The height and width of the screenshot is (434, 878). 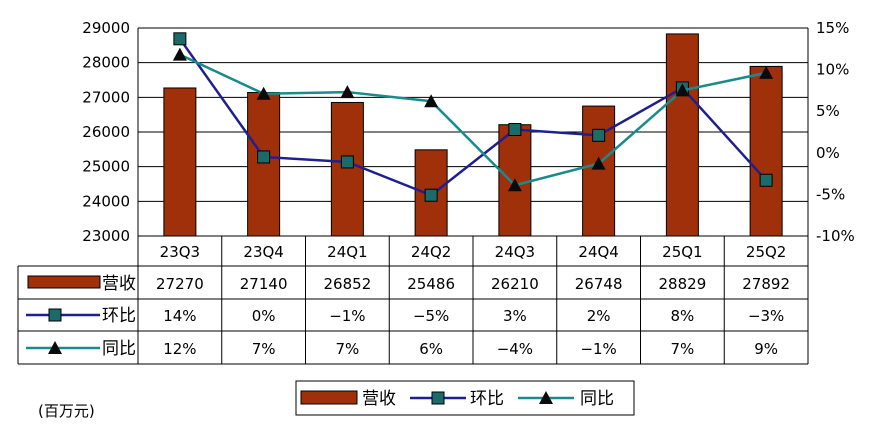 What do you see at coordinates (348, 284) in the screenshot?
I see `table-cell: 26852` at bounding box center [348, 284].